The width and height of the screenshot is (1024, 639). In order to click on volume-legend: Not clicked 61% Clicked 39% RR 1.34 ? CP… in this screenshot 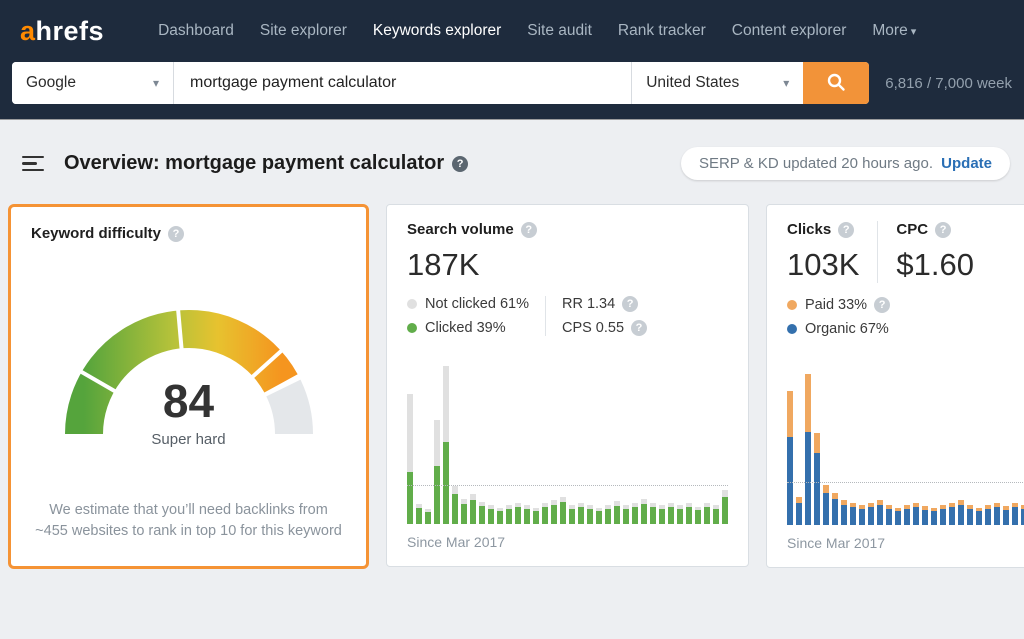, I will do `click(567, 316)`.